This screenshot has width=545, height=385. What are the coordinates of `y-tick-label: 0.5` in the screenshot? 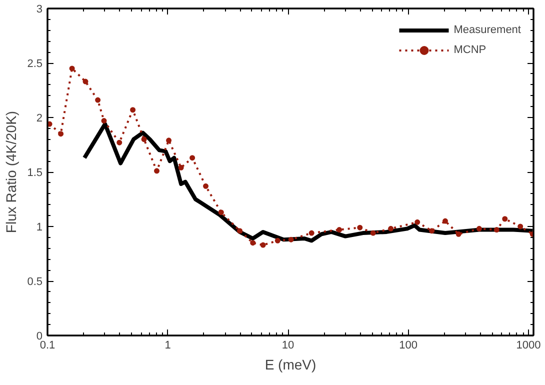 It's located at (35, 282).